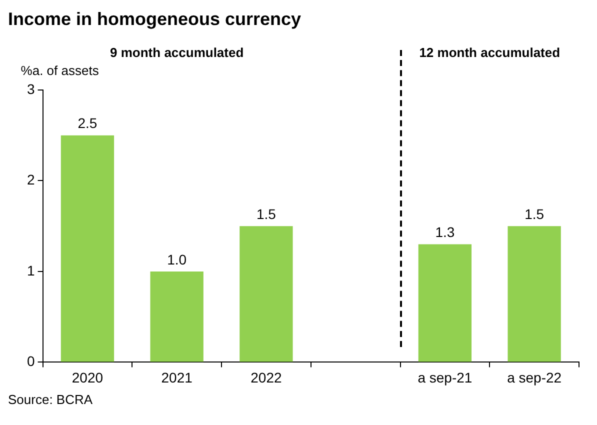 Image resolution: width=597 pixels, height=425 pixels. Describe the element at coordinates (51, 399) in the screenshot. I see `source-note: Source: BCRA` at that location.